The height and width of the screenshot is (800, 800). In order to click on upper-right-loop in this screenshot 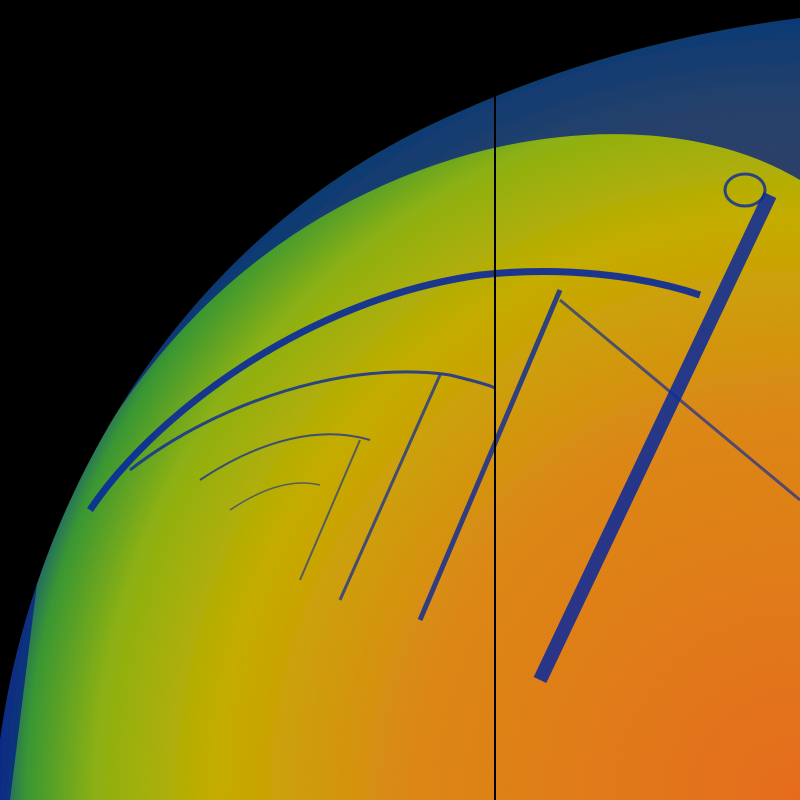, I will do `click(745, 190)`.